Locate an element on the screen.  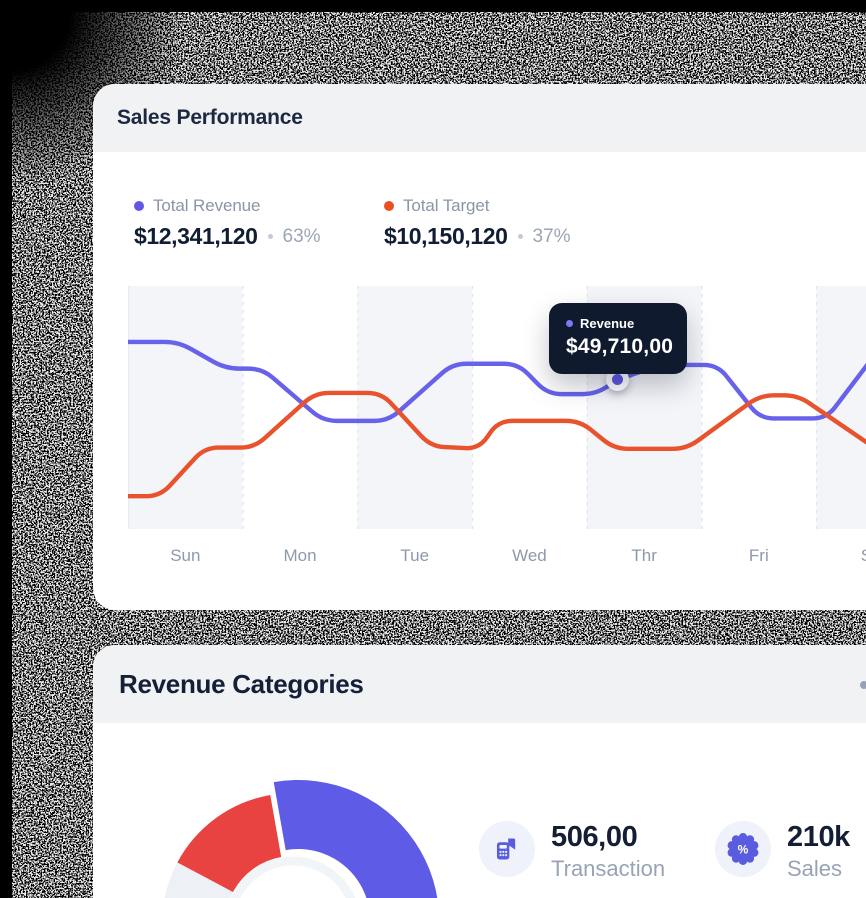
donut-chart-area is located at coordinates (308, 831).